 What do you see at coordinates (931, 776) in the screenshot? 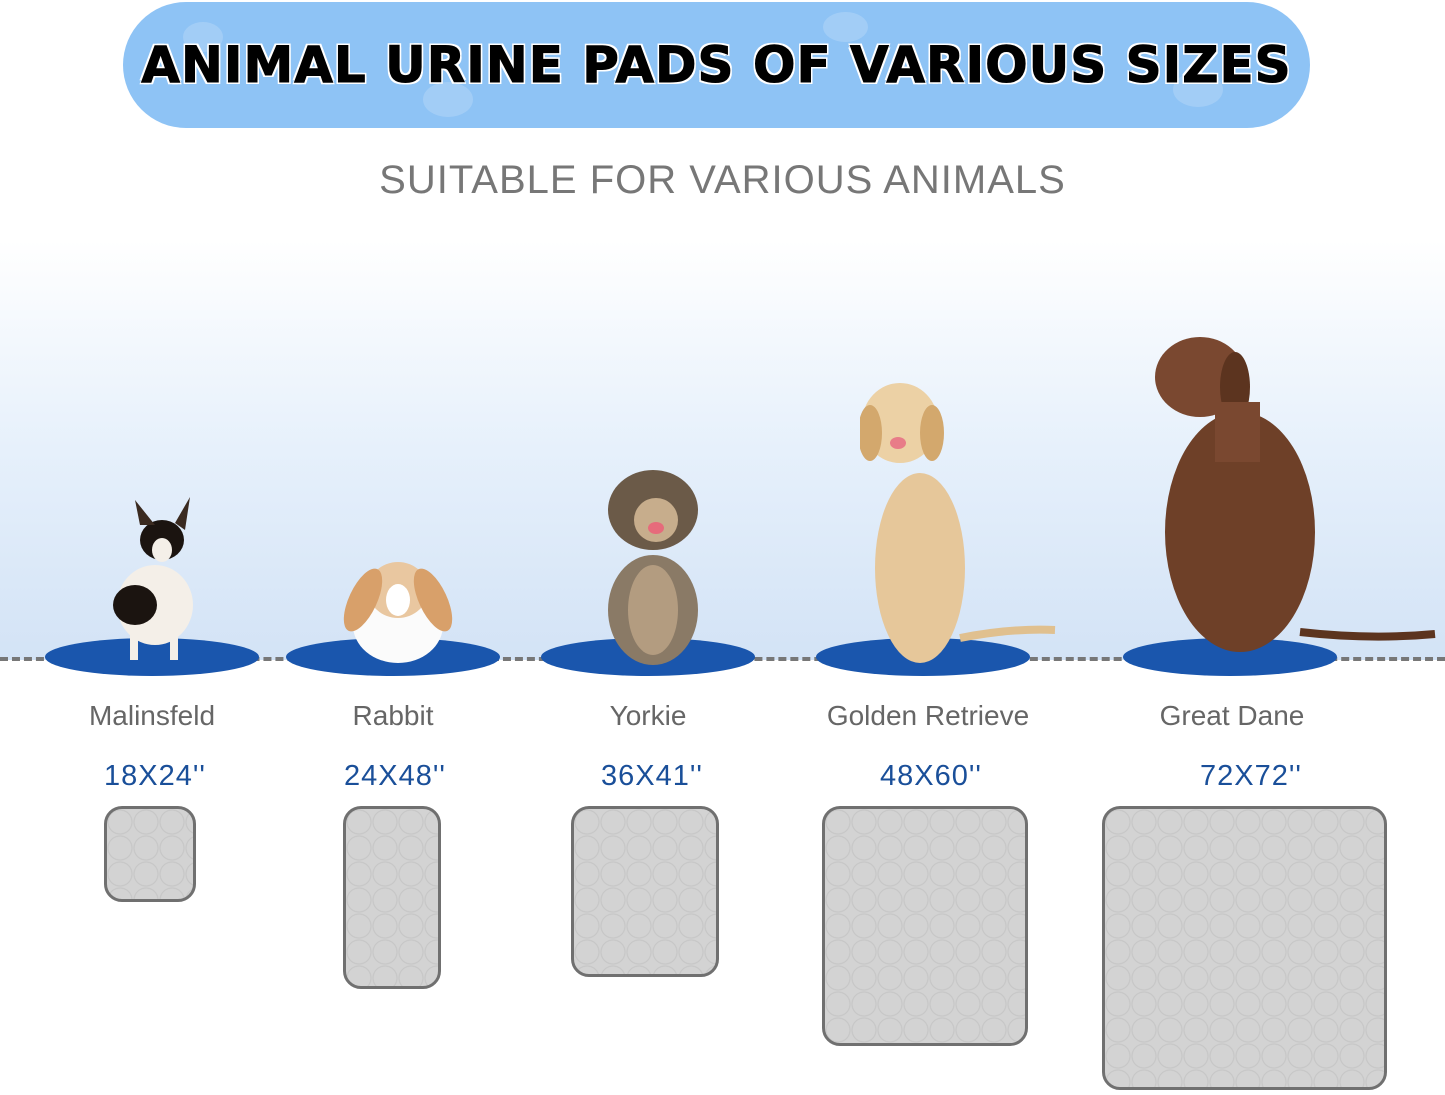
I see `size-label: 48X60''` at bounding box center [931, 776].